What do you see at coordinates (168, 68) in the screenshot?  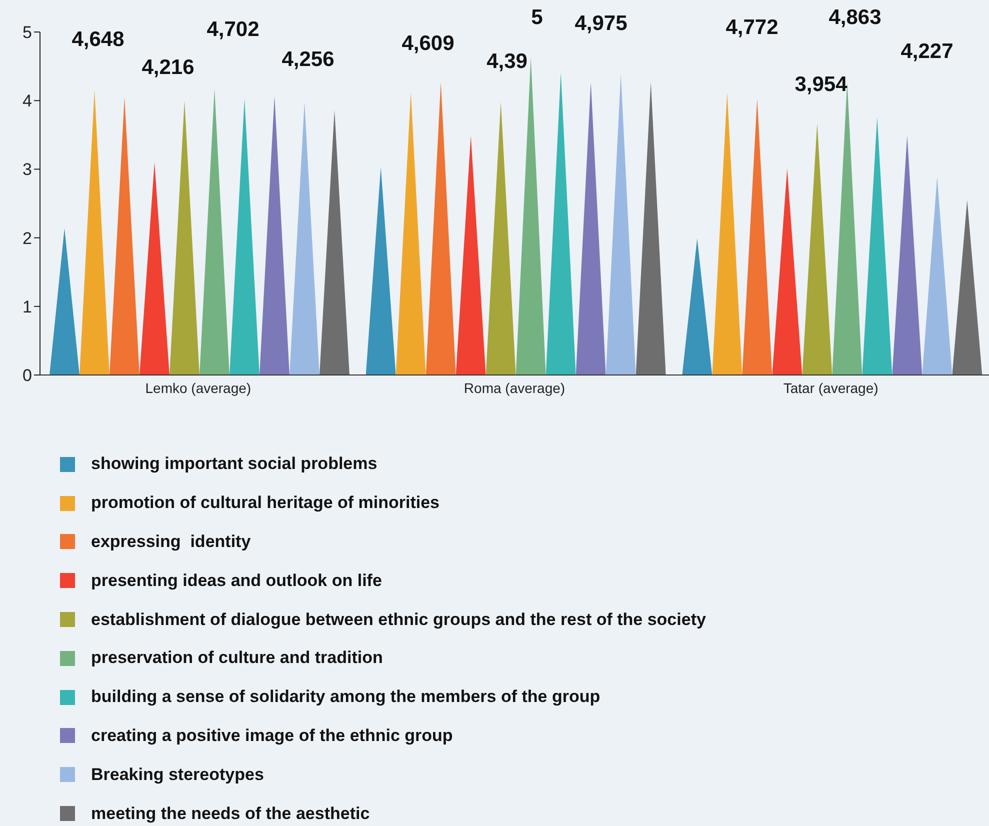 I see `annotation: 4,216` at bounding box center [168, 68].